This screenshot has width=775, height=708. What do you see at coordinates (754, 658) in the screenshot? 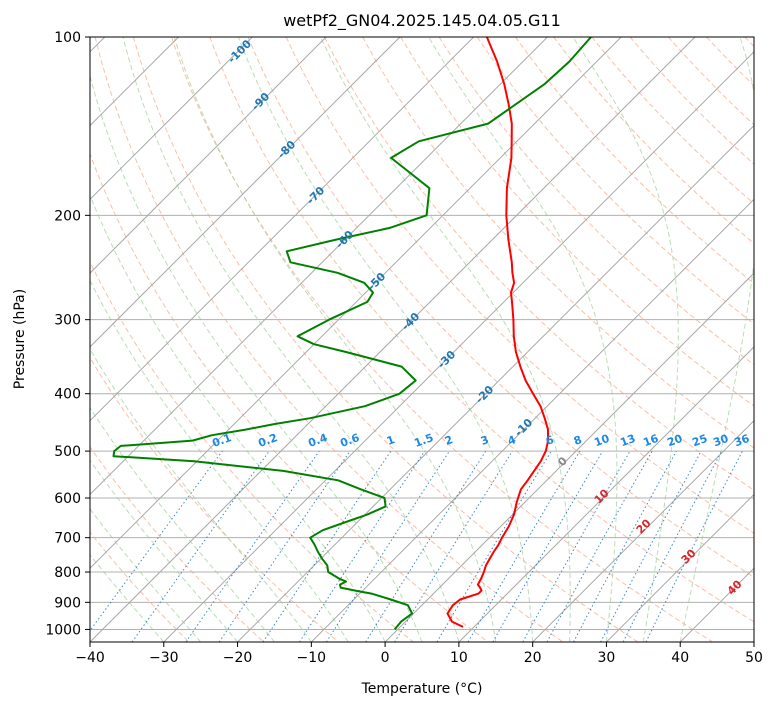
I see `x-tick-label: 50` at bounding box center [754, 658].